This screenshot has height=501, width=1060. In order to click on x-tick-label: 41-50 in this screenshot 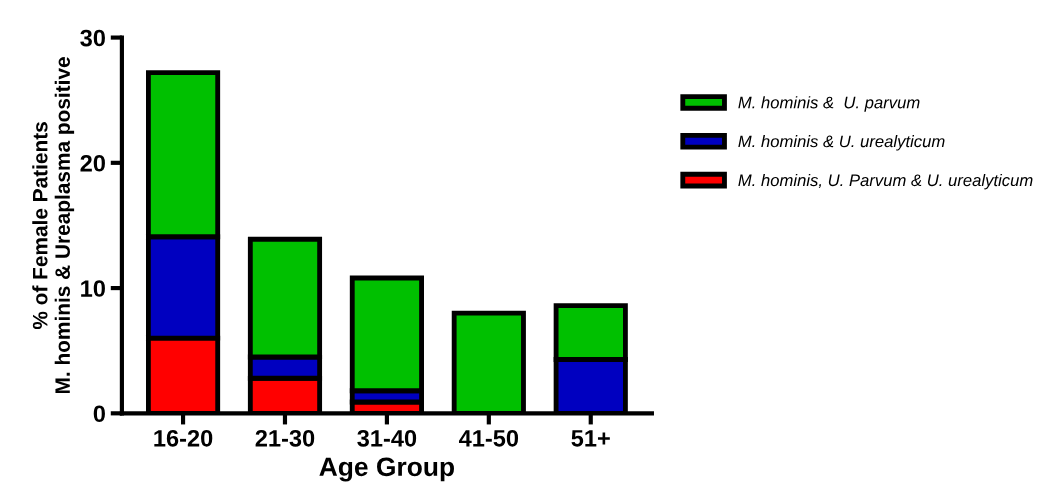, I will do `click(488, 438)`.